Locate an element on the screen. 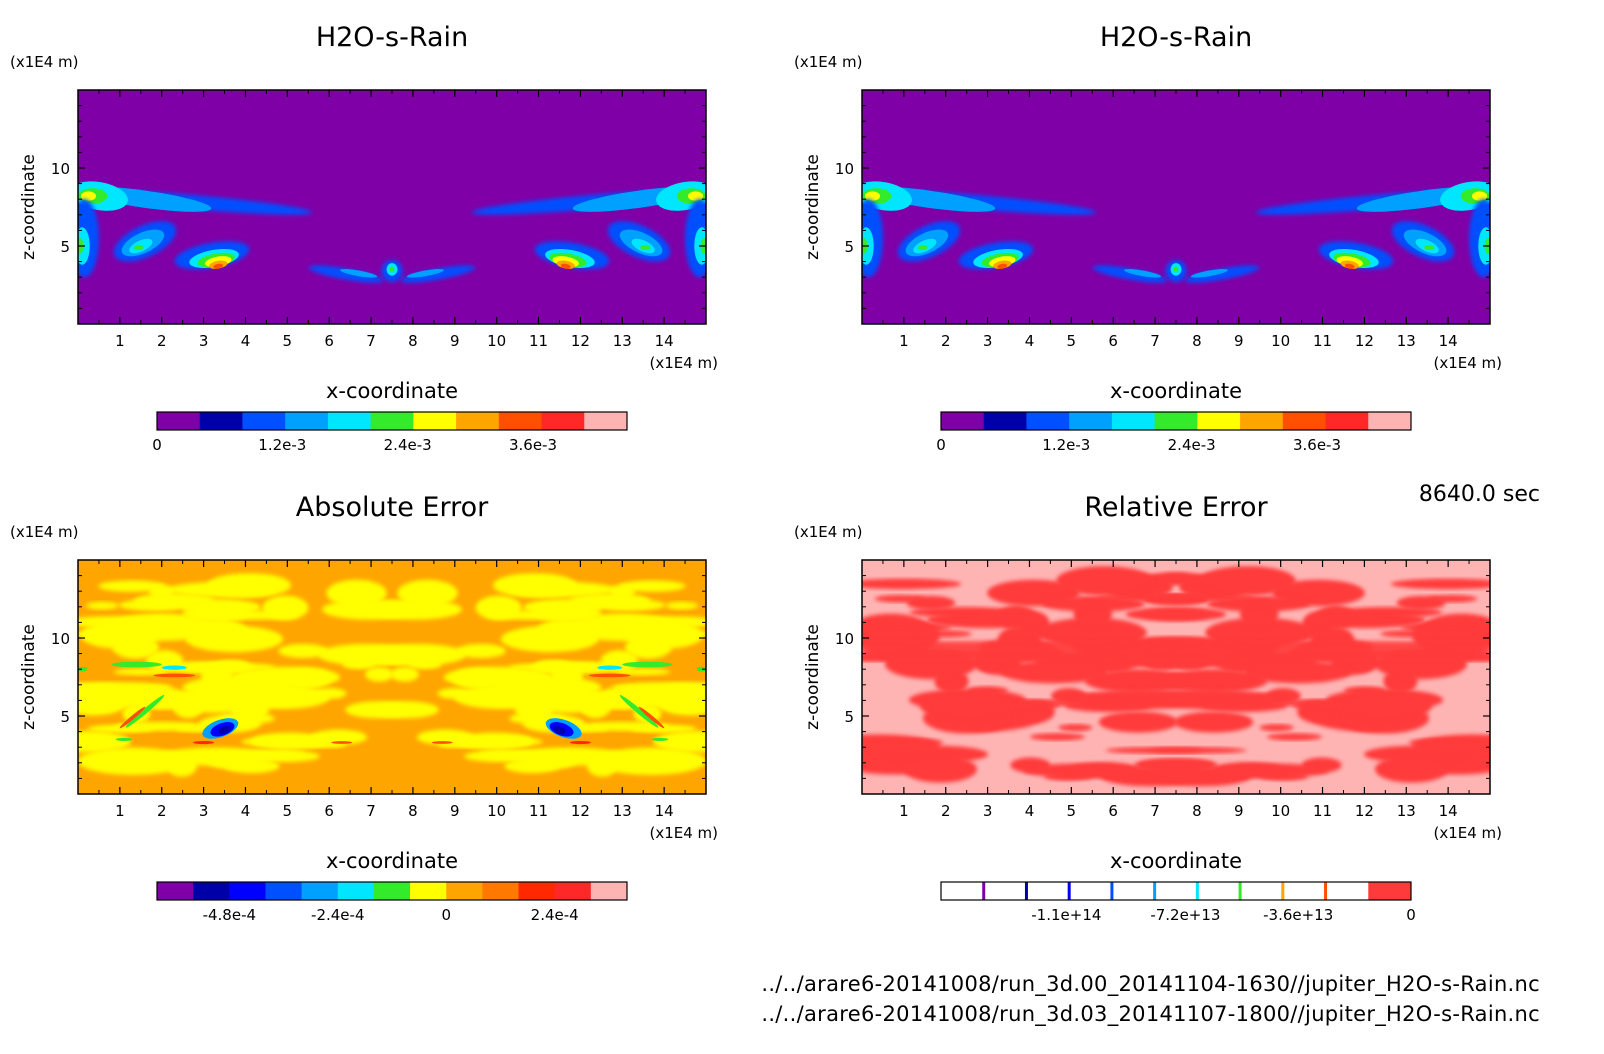 The width and height of the screenshot is (1604, 1054). colorbar-tick-label: 0 is located at coordinates (157, 445).